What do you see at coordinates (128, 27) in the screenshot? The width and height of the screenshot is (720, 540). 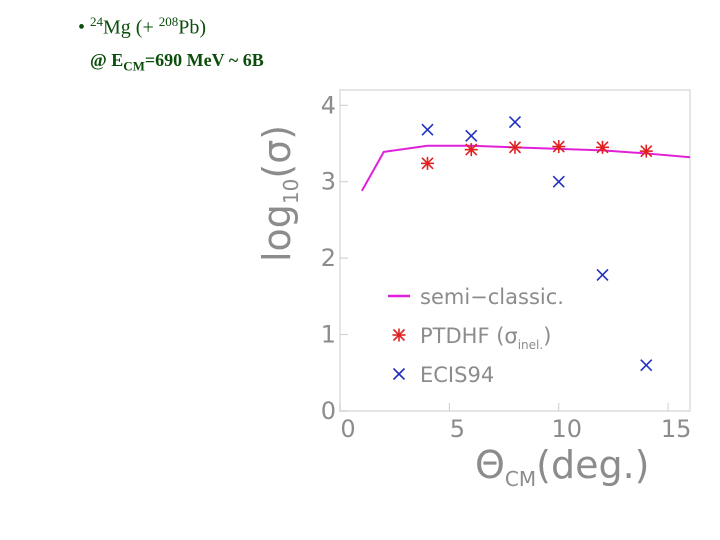 I see `nucleus: Mg (+` at bounding box center [128, 27].